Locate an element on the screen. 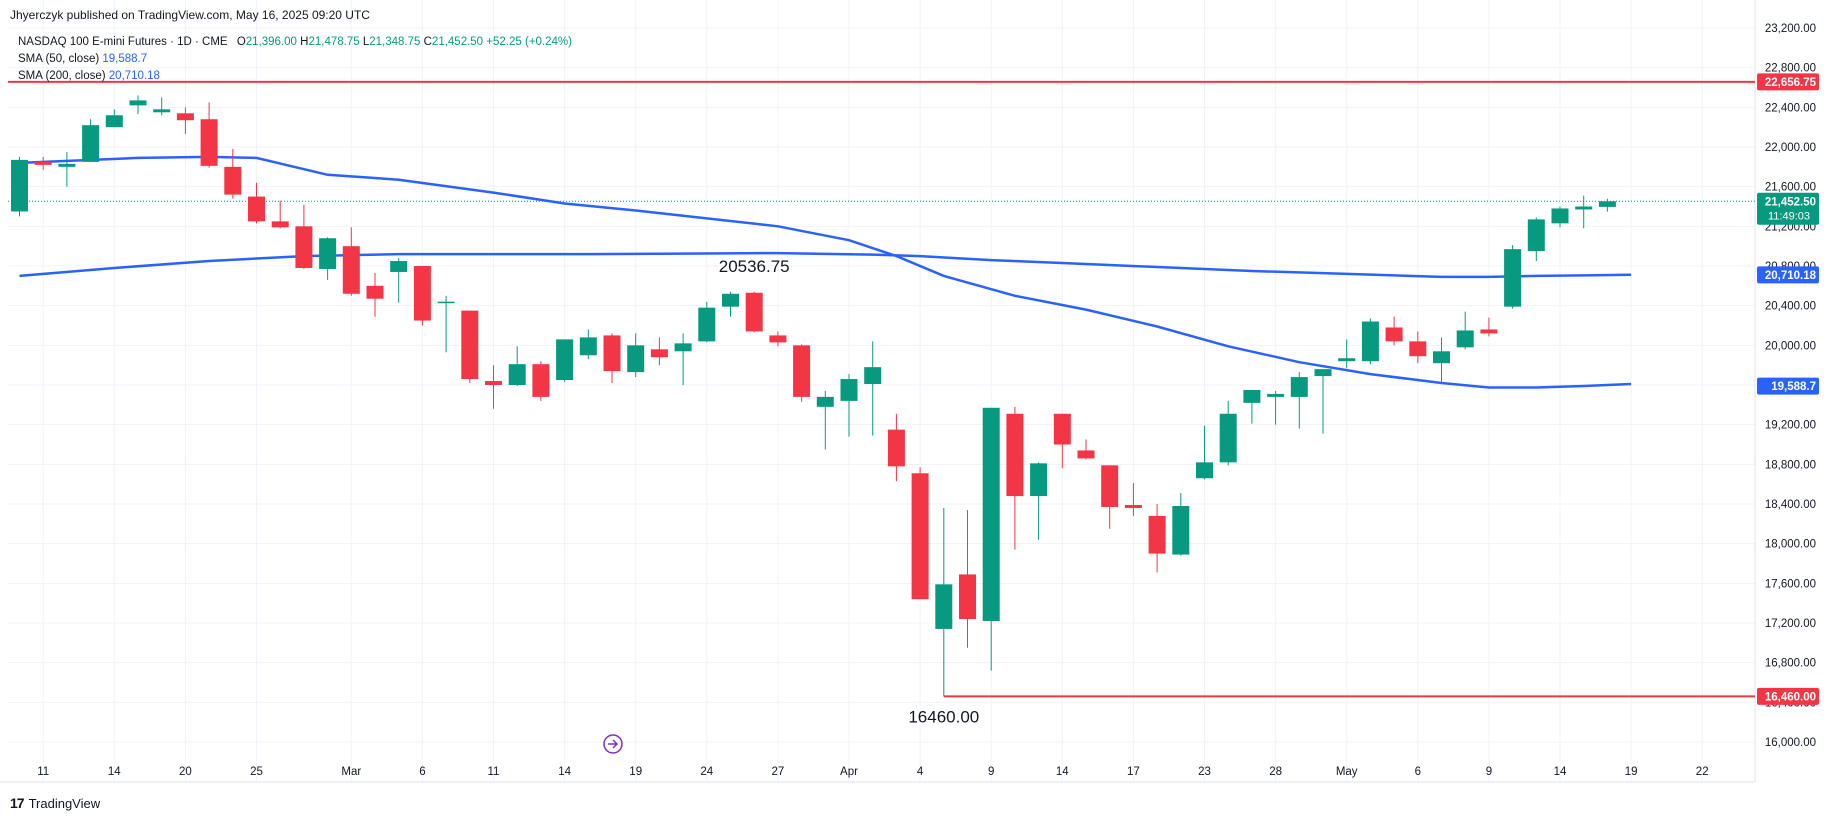 The width and height of the screenshot is (1835, 820). countdown-text: 11:49:03 is located at coordinates (1789, 216).